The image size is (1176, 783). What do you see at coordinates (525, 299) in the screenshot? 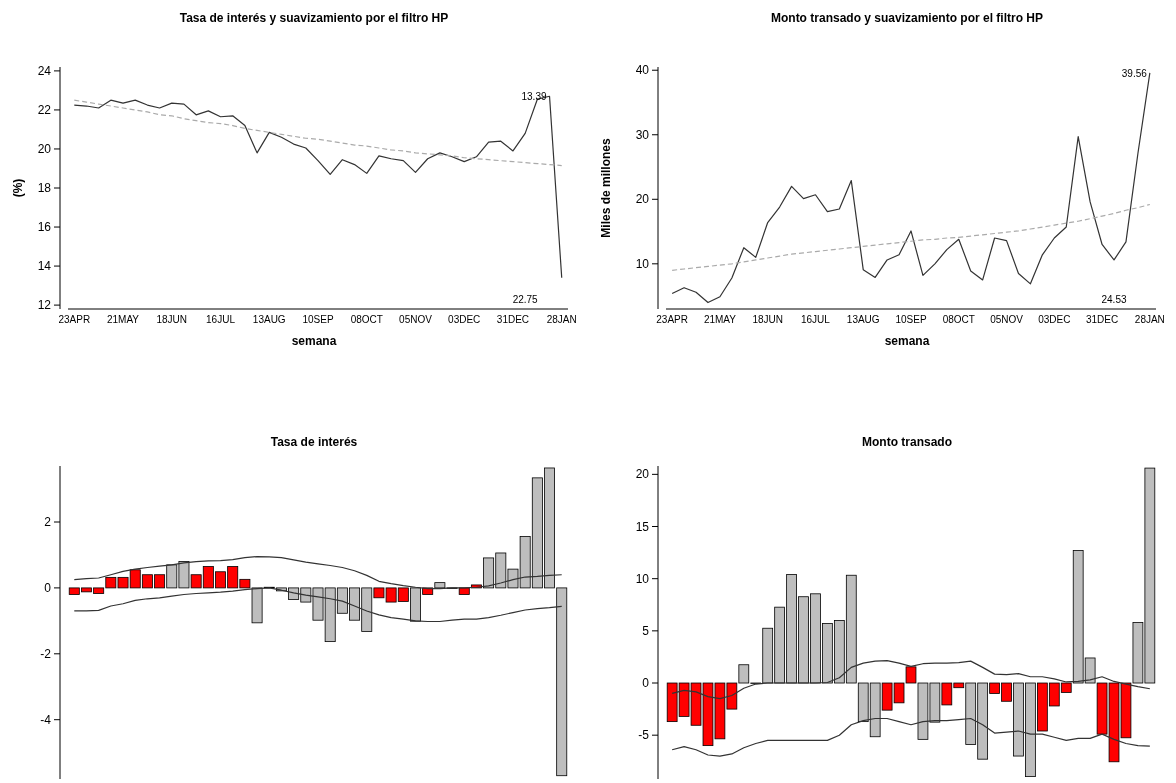
I see `annotation: 22.75` at bounding box center [525, 299].